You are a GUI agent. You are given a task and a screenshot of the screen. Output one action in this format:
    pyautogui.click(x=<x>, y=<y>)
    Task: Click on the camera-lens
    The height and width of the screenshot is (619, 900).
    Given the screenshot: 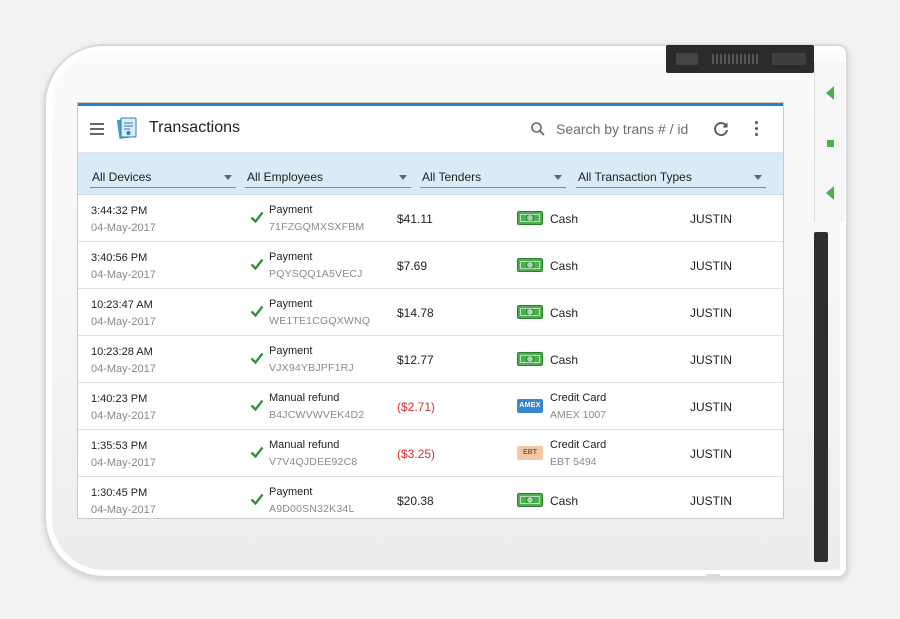 What is the action you would take?
    pyautogui.click(x=687, y=59)
    